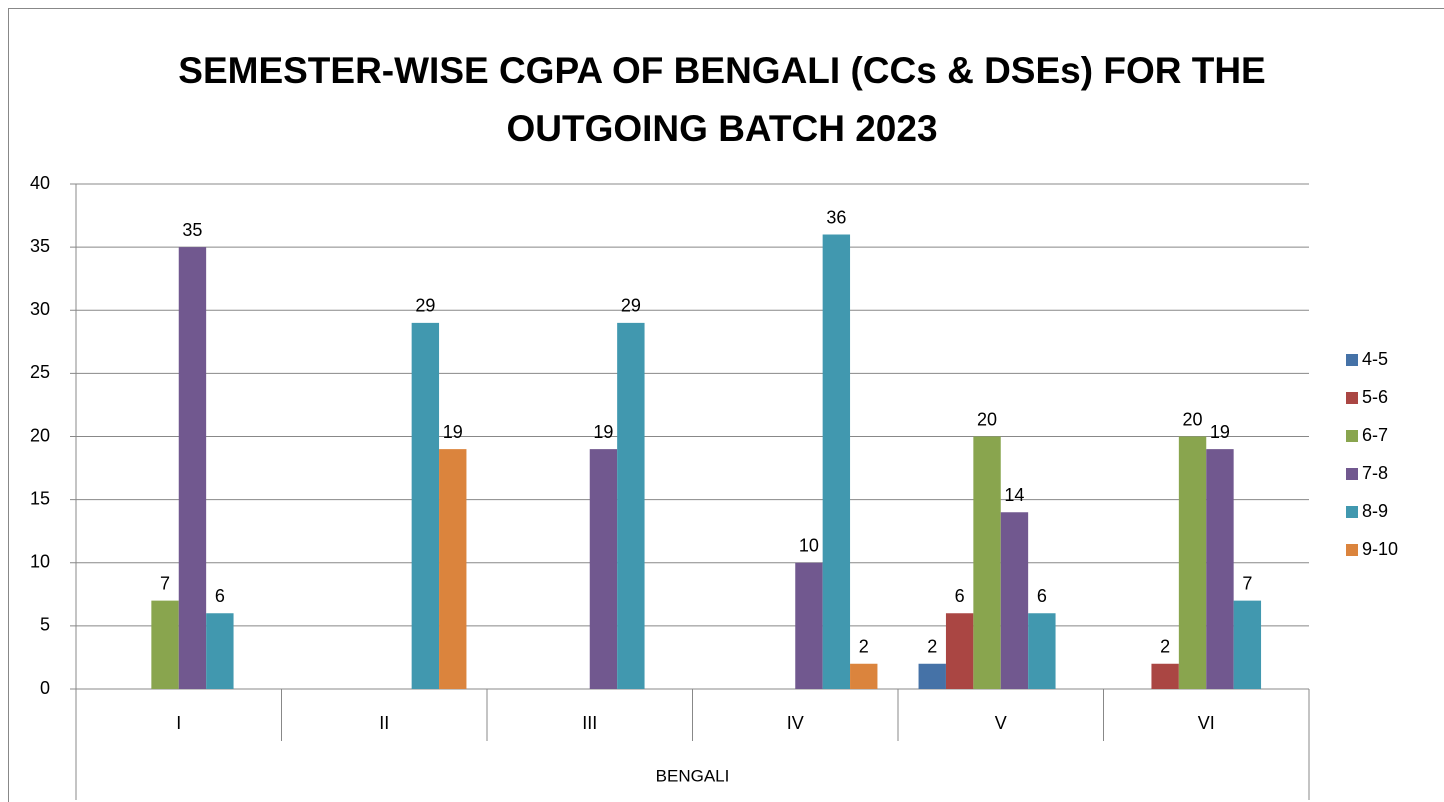 The height and width of the screenshot is (802, 1444). What do you see at coordinates (45, 688) in the screenshot?
I see `y-tick-label: 0` at bounding box center [45, 688].